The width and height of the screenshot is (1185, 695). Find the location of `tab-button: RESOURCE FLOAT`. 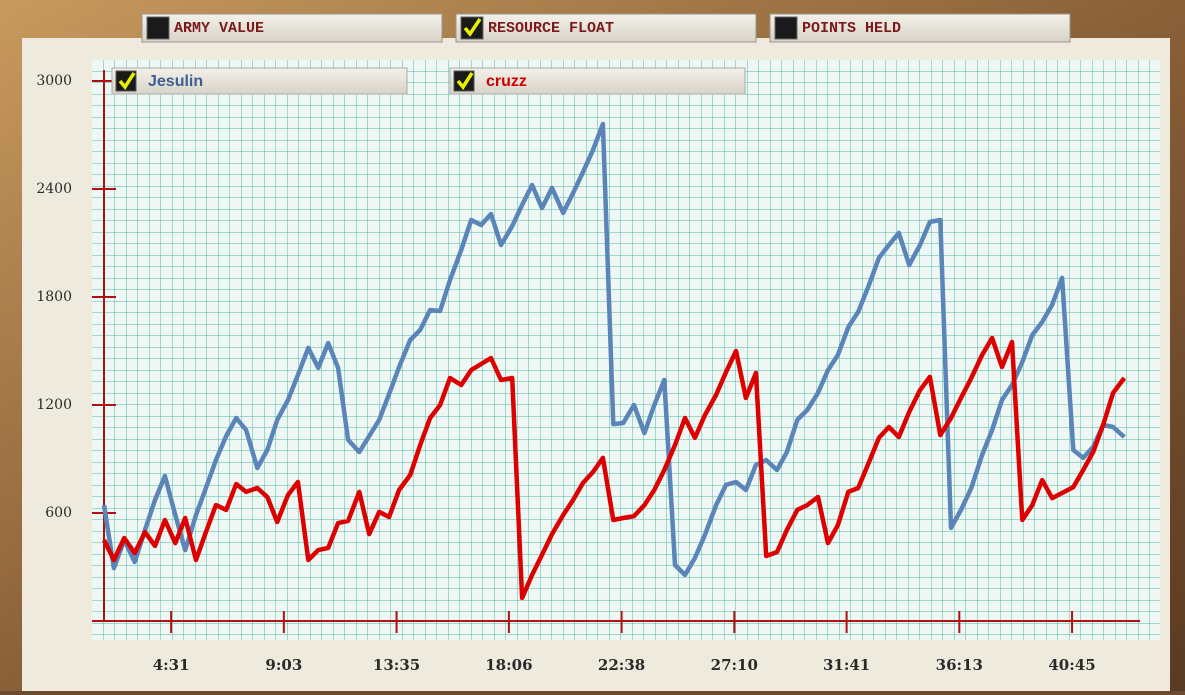

tab-button: RESOURCE FLOAT is located at coordinates (606, 28).